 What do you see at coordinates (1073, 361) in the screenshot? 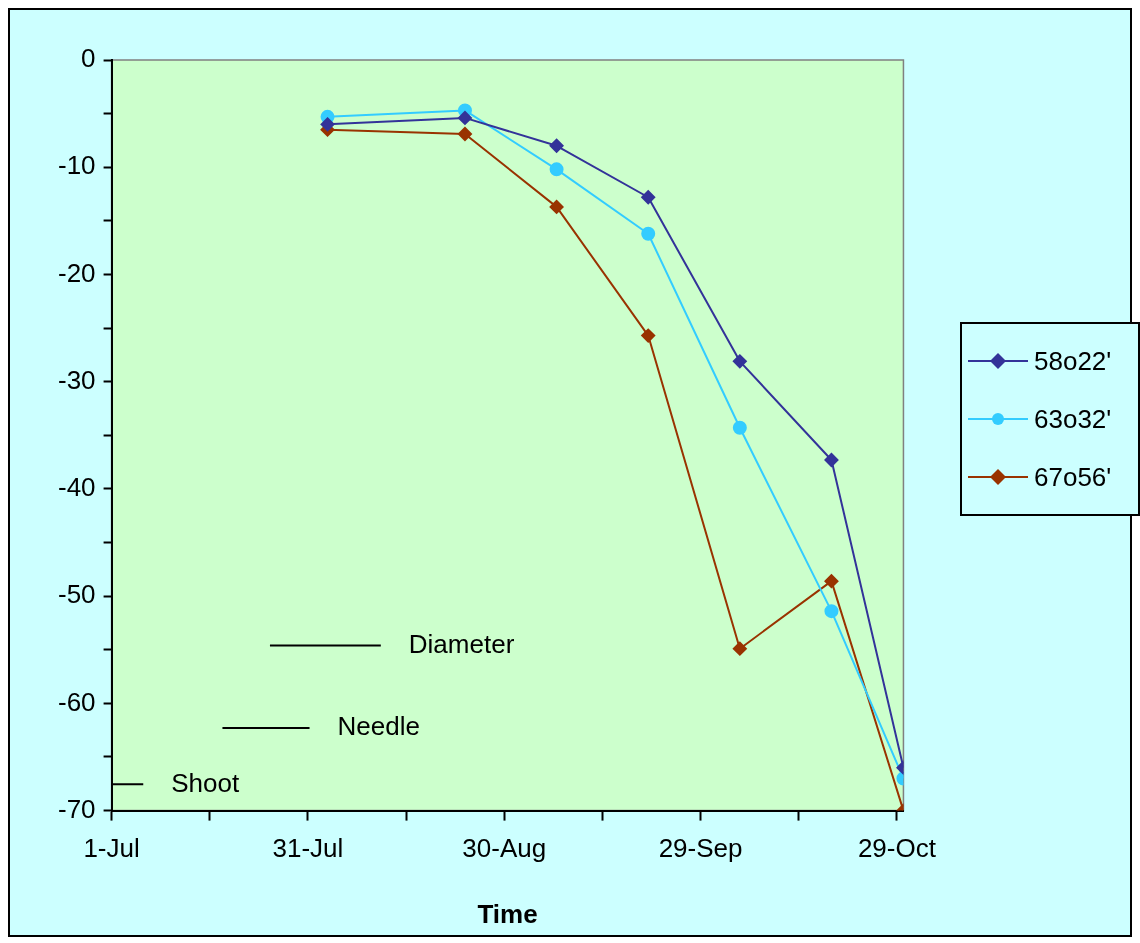
I see `legend-label: 58o22'` at bounding box center [1073, 361].